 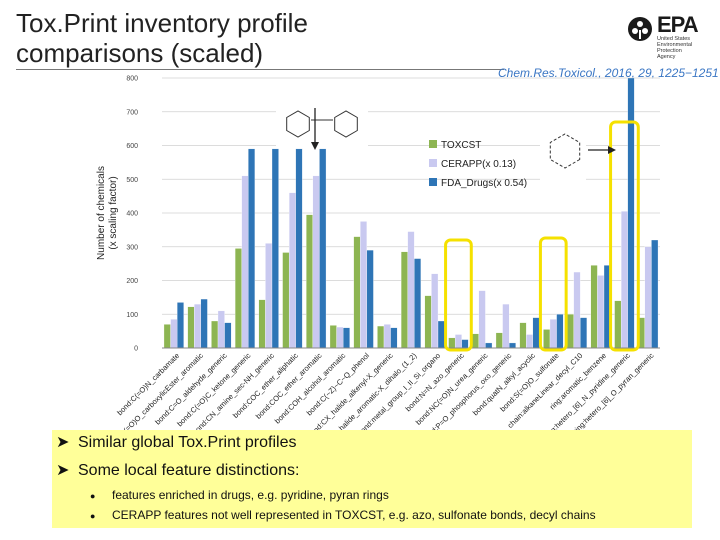 What do you see at coordinates (612, 150) in the screenshot?
I see `arrow-icon` at bounding box center [612, 150].